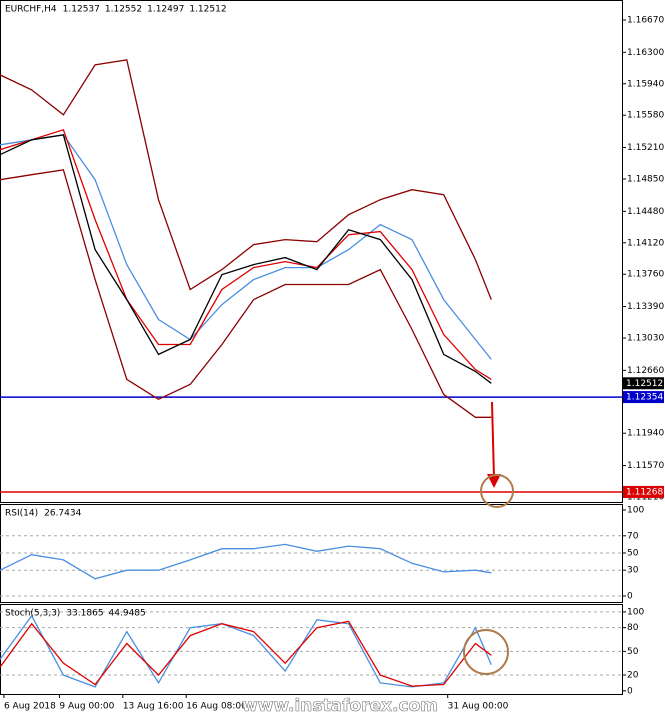 The width and height of the screenshot is (665, 718). I want to click on level-label: 1.11268, so click(644, 492).